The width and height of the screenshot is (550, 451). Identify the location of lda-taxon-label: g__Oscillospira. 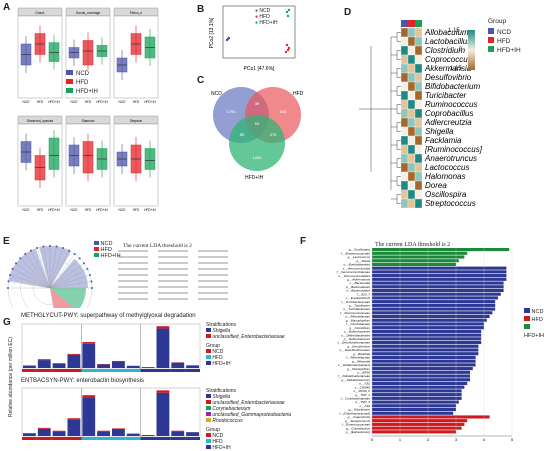
(359, 250).